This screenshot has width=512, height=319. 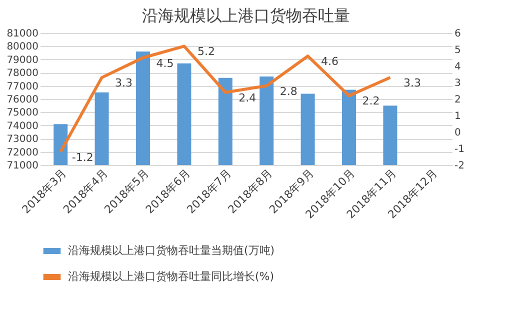 What do you see at coordinates (246, 15) in the screenshot?
I see `chart-title: 沿海规模以上港口货物吞吐量` at bounding box center [246, 15].